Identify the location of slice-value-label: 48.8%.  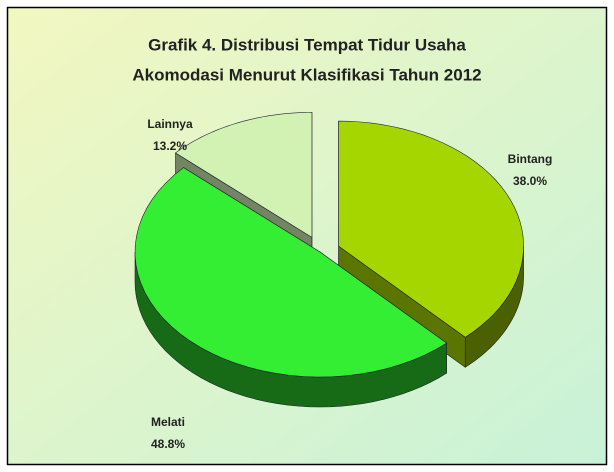
(168, 444).